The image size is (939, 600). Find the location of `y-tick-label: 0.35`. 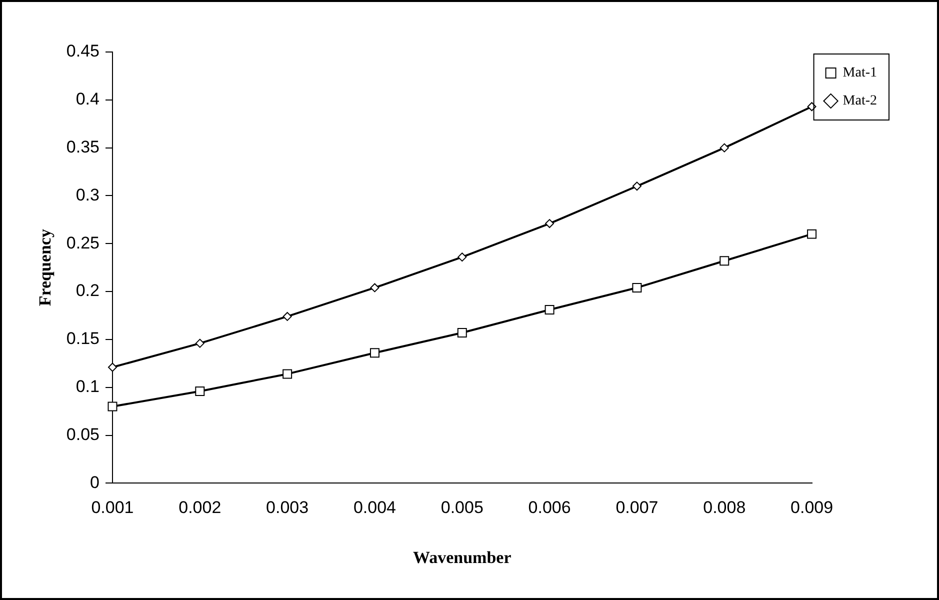

y-tick-label: 0.35 is located at coordinates (83, 147).